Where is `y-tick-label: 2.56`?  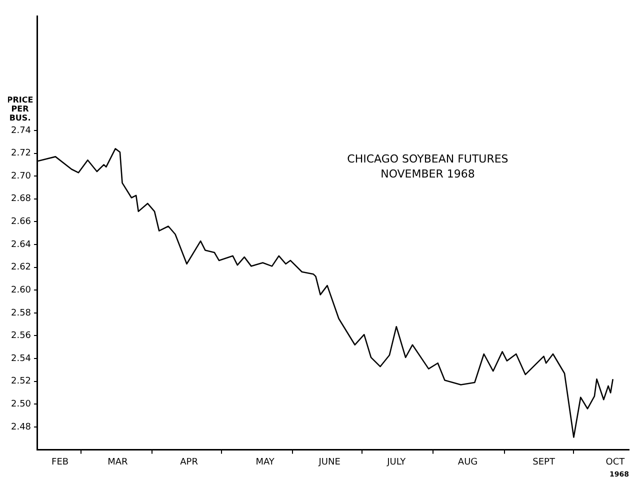 y-tick-label: 2.56 is located at coordinates (21, 336).